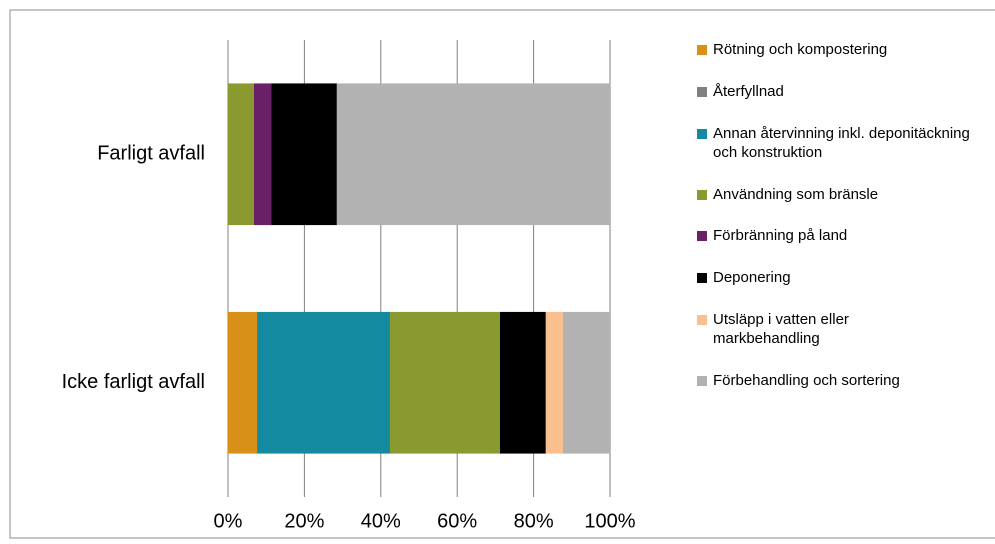 Image resolution: width=995 pixels, height=544 pixels. What do you see at coordinates (806, 380) in the screenshot?
I see `legend-label: Förbehandling och sortering` at bounding box center [806, 380].